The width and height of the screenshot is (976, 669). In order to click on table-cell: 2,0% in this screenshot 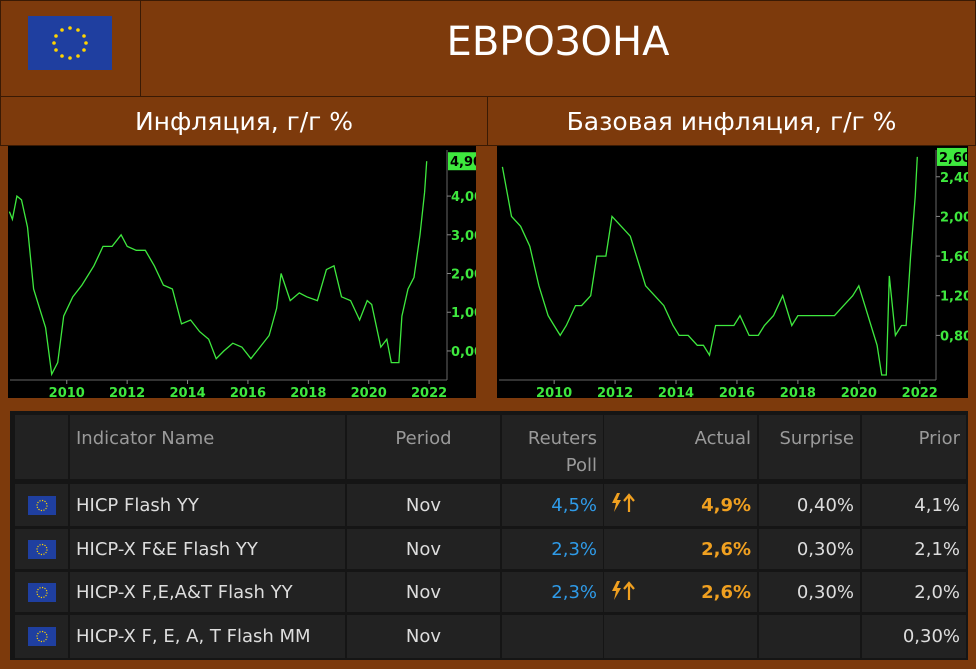, I will do `click(914, 592)`.